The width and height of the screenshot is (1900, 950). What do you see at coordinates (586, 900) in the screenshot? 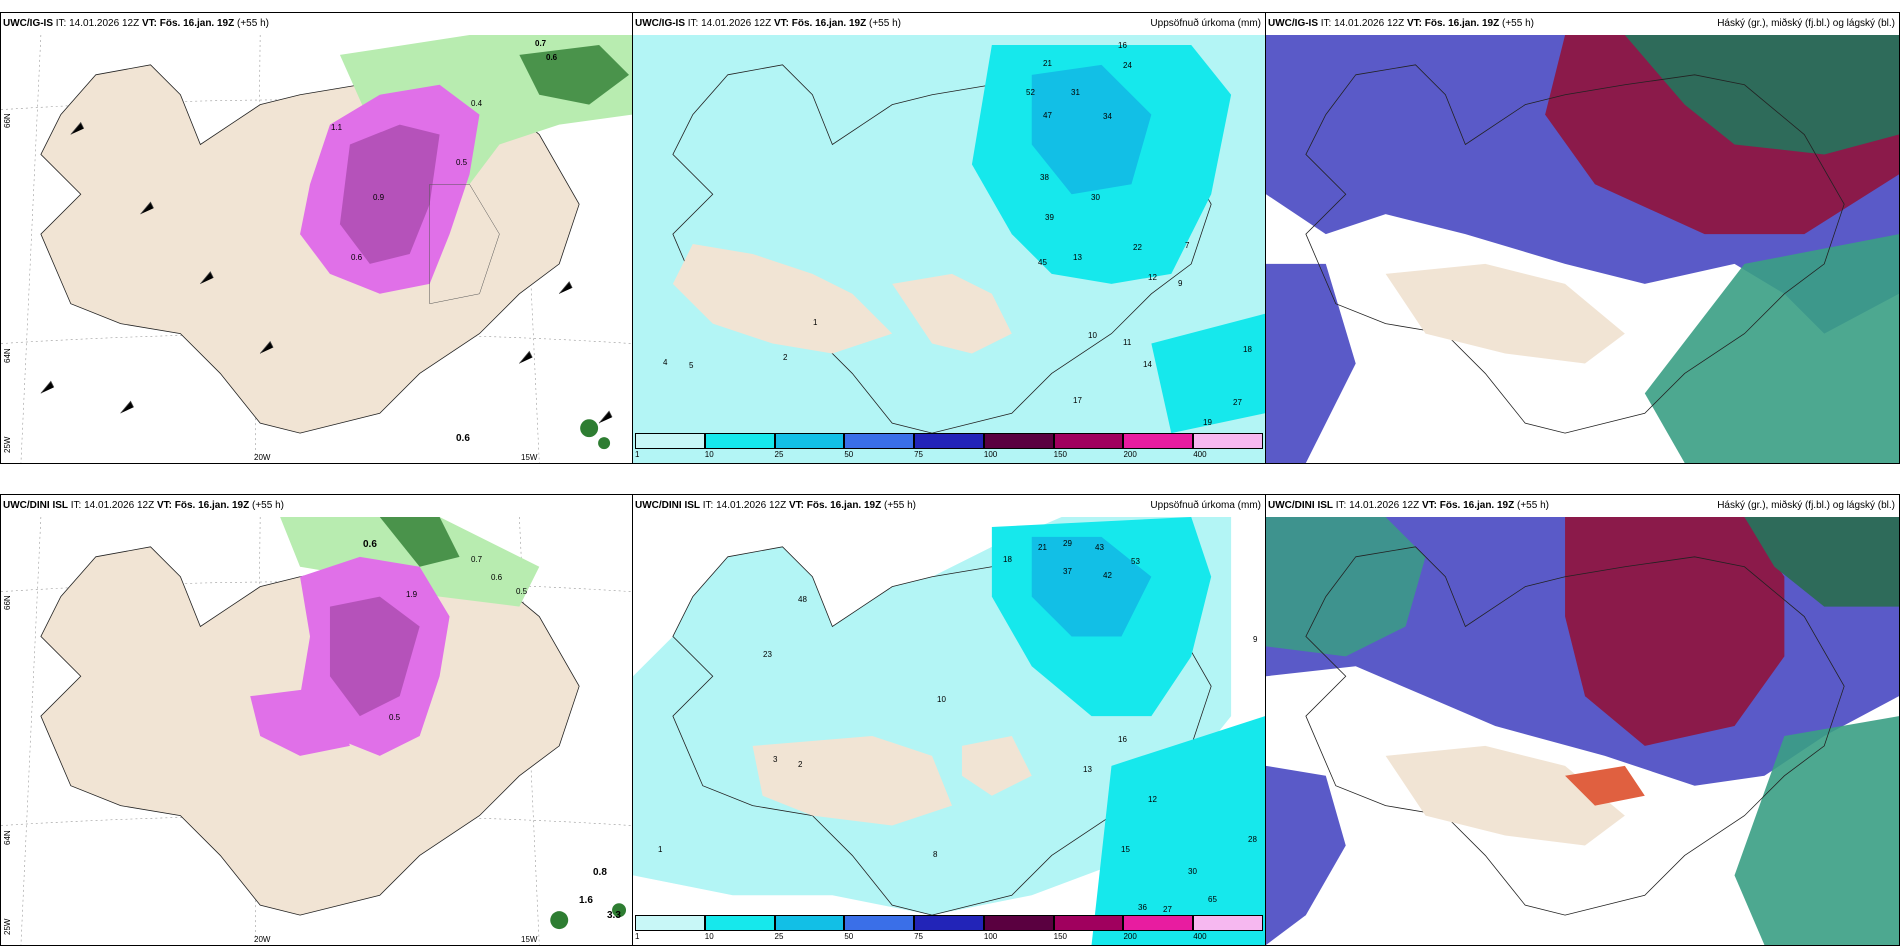
I see `snow-value: 1.6` at bounding box center [586, 900].